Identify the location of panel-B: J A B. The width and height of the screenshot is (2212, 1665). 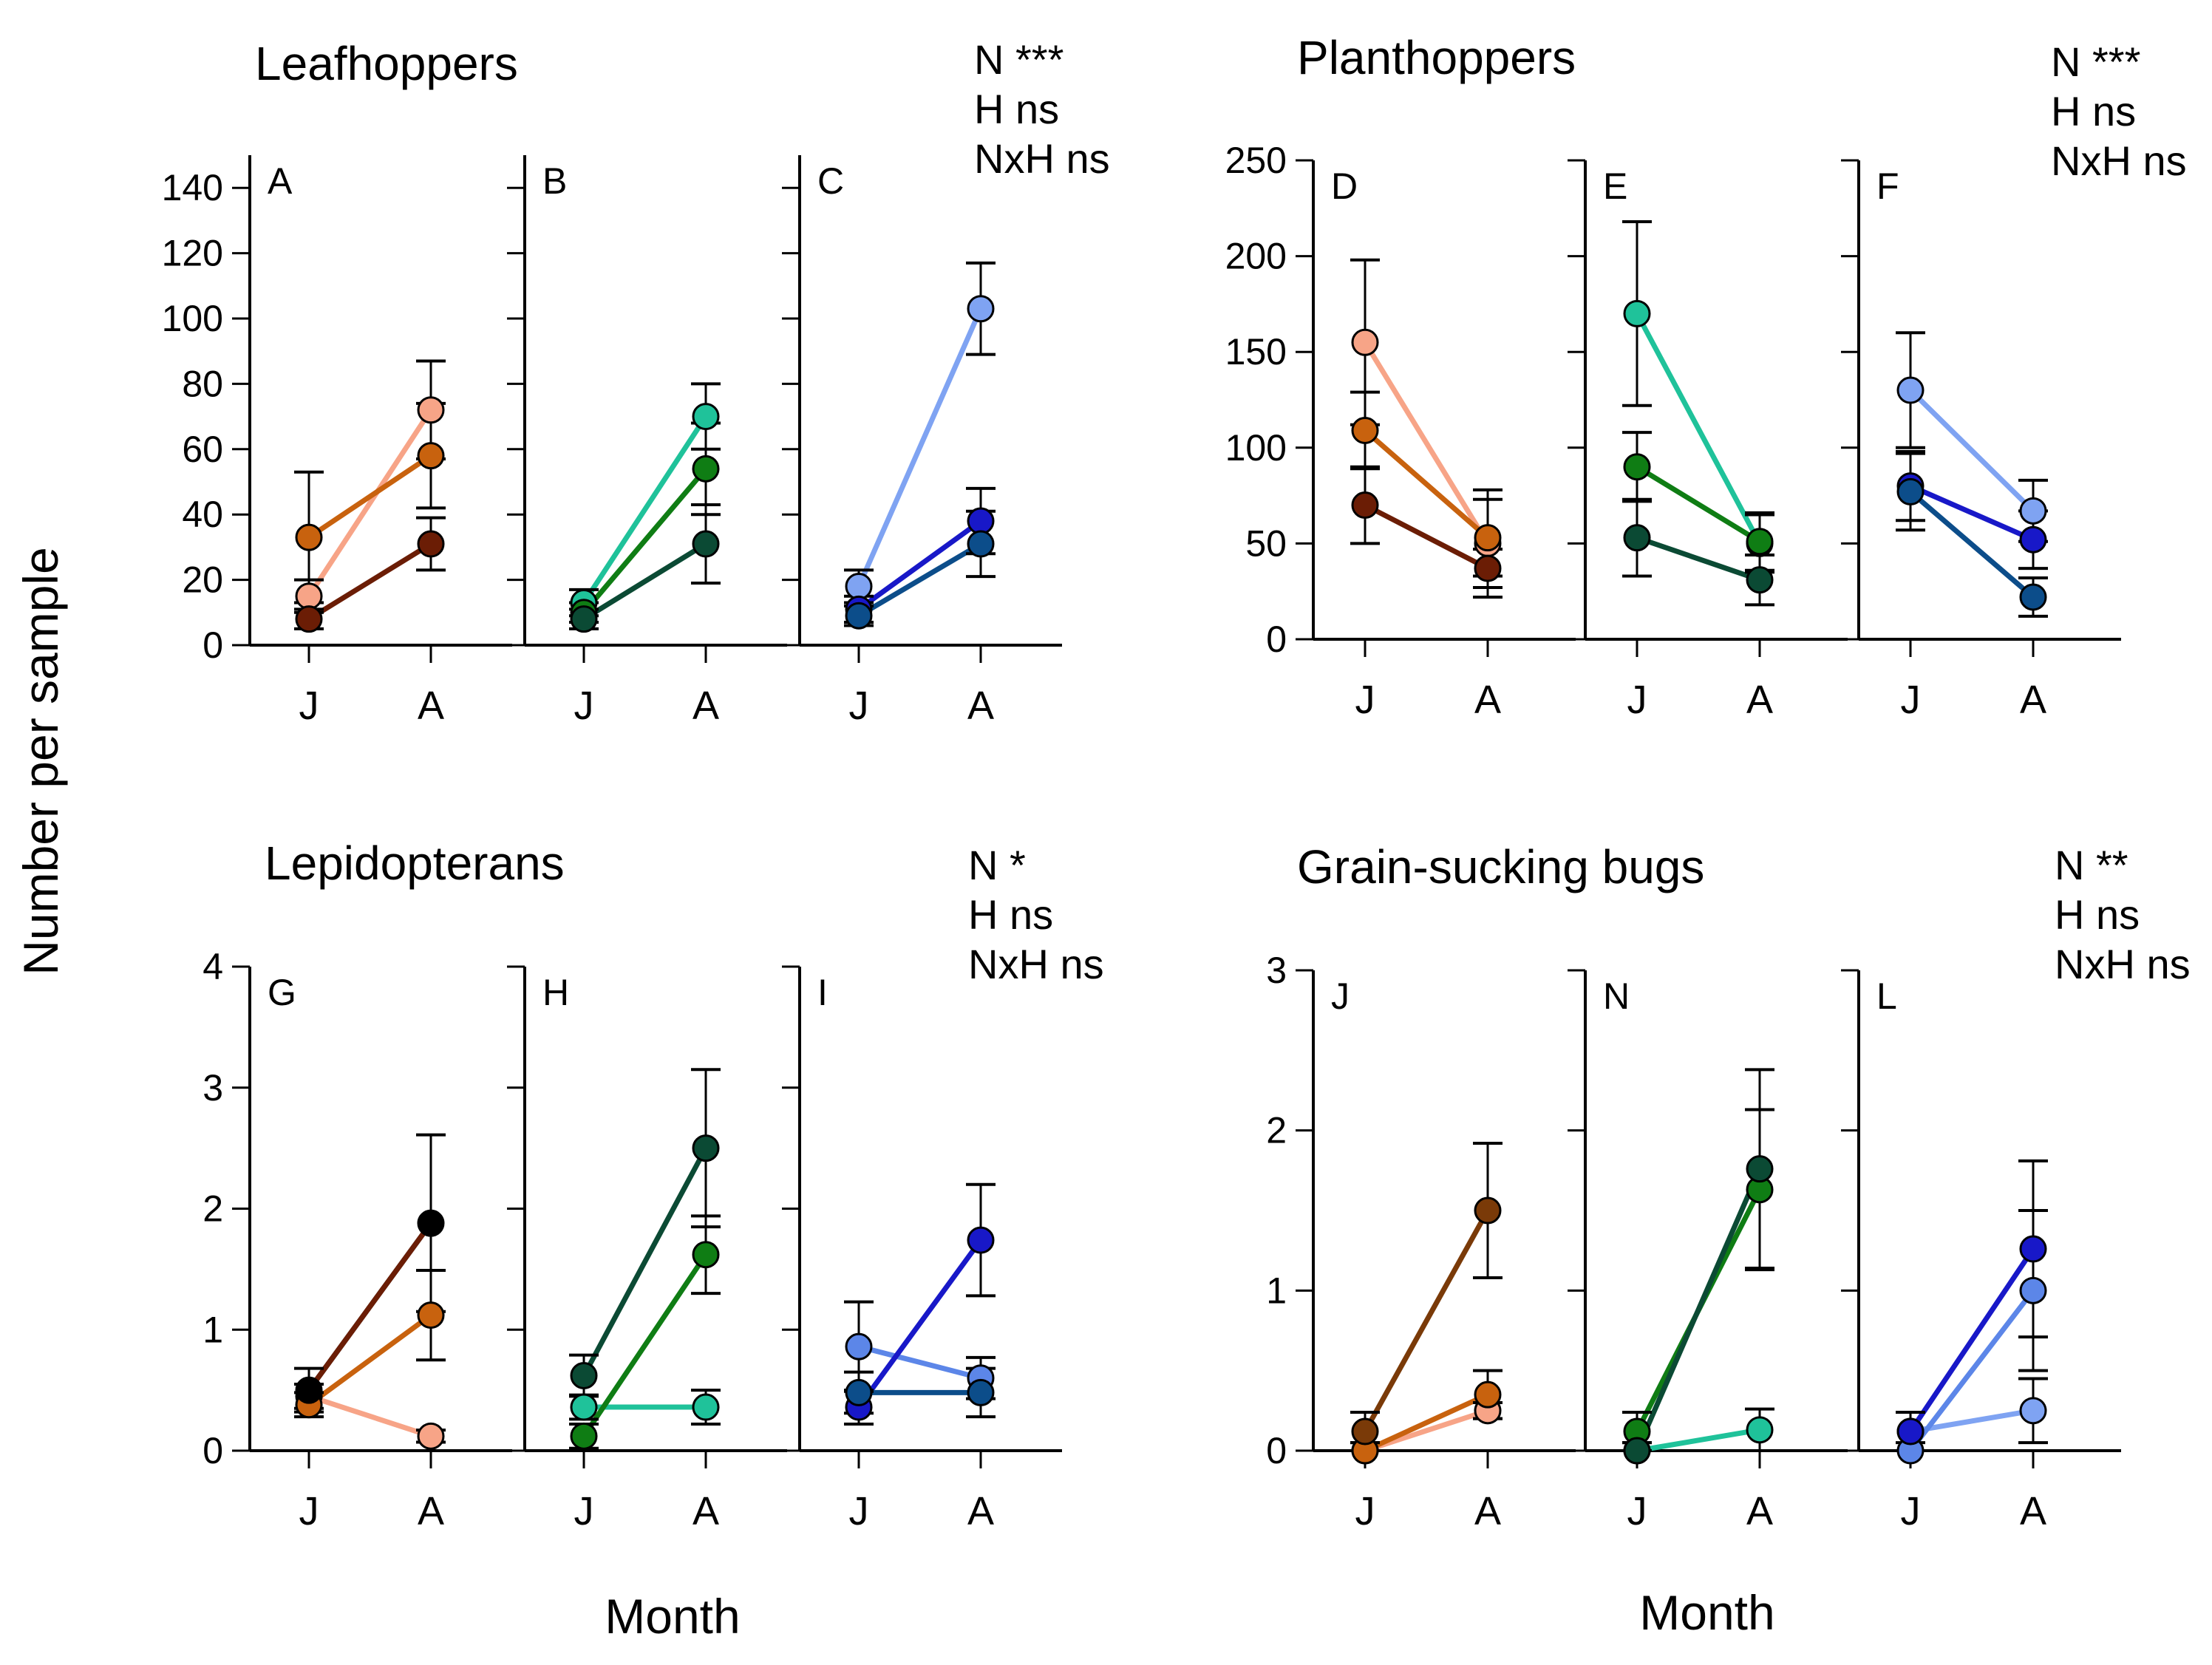
(647, 441).